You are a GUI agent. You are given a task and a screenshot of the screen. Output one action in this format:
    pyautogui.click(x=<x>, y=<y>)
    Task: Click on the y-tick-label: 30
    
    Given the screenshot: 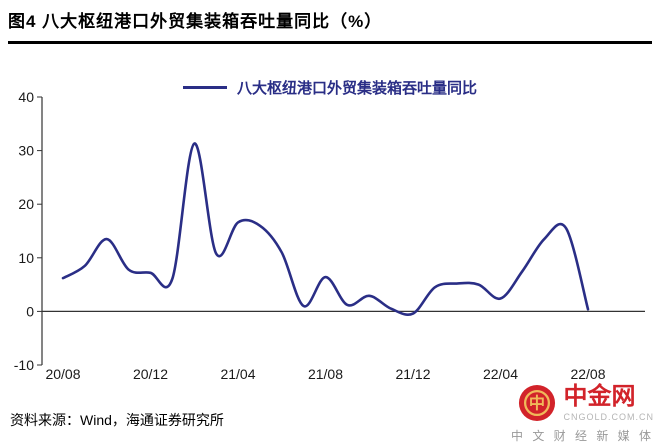 What is the action you would take?
    pyautogui.click(x=26, y=151)
    